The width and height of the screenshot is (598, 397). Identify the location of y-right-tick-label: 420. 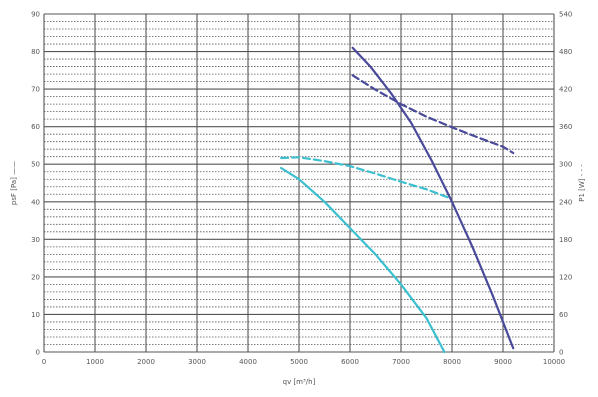
(565, 90).